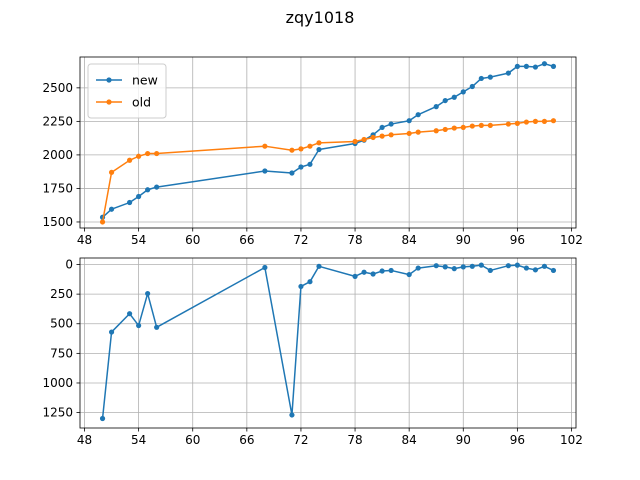 Image resolution: width=640 pixels, height=480 pixels. What do you see at coordinates (109, 102) in the screenshot?
I see `legend-old-marker` at bounding box center [109, 102].